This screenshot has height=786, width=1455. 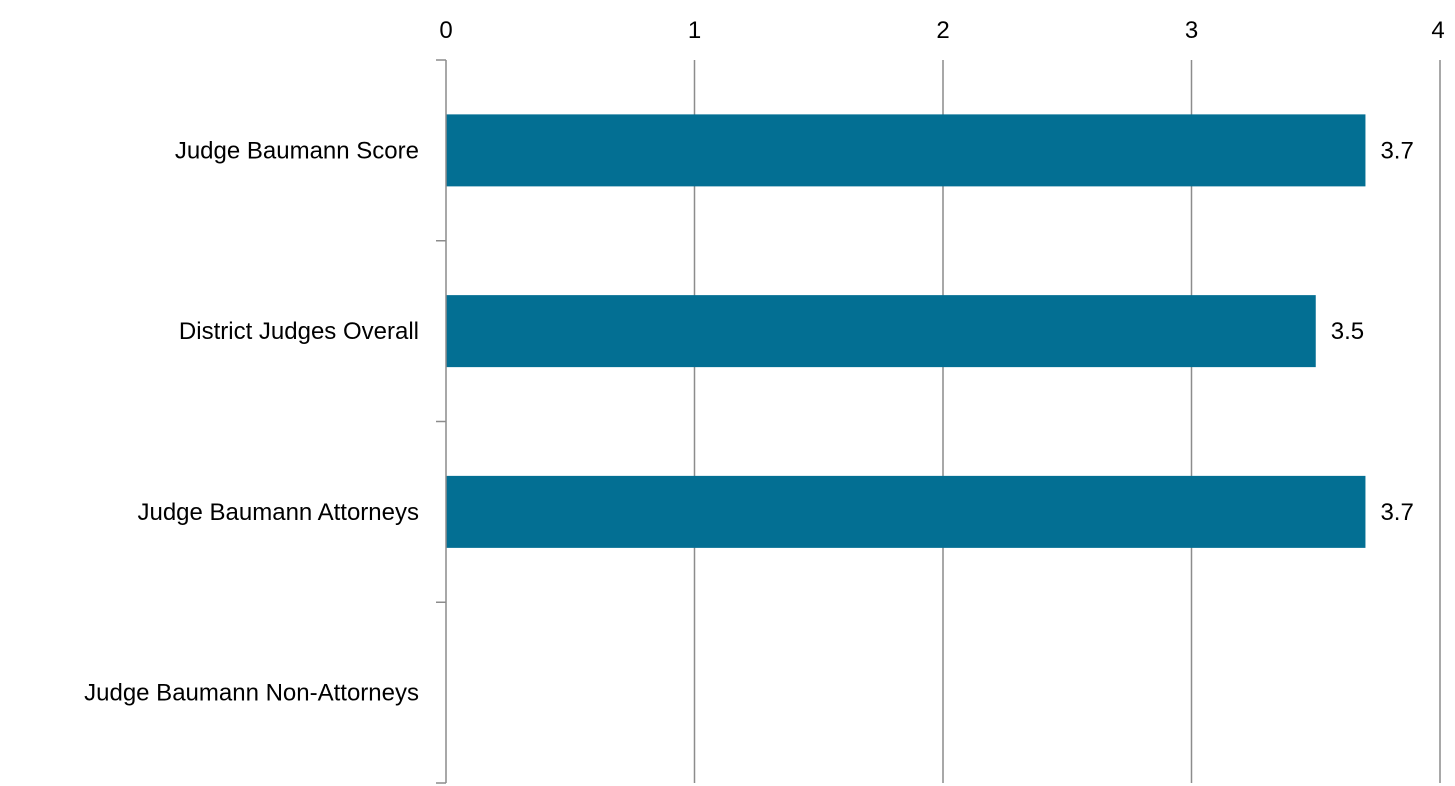 I want to click on category-label: Judge Baumann Attorneys, so click(x=278, y=512).